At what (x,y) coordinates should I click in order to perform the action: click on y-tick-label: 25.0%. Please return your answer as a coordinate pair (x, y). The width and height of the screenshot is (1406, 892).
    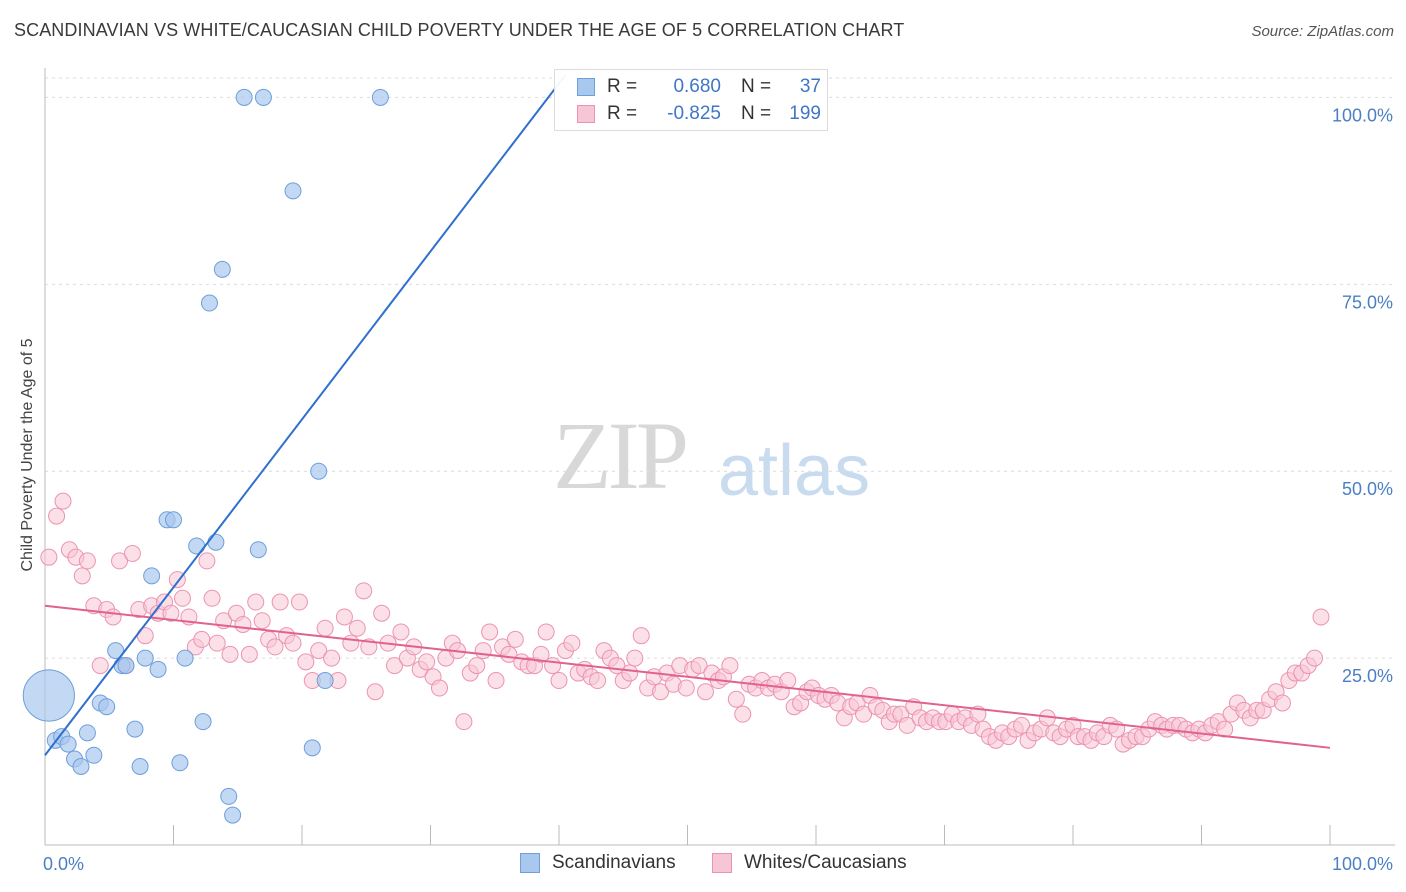
    Looking at the image, I should click on (1367, 676).